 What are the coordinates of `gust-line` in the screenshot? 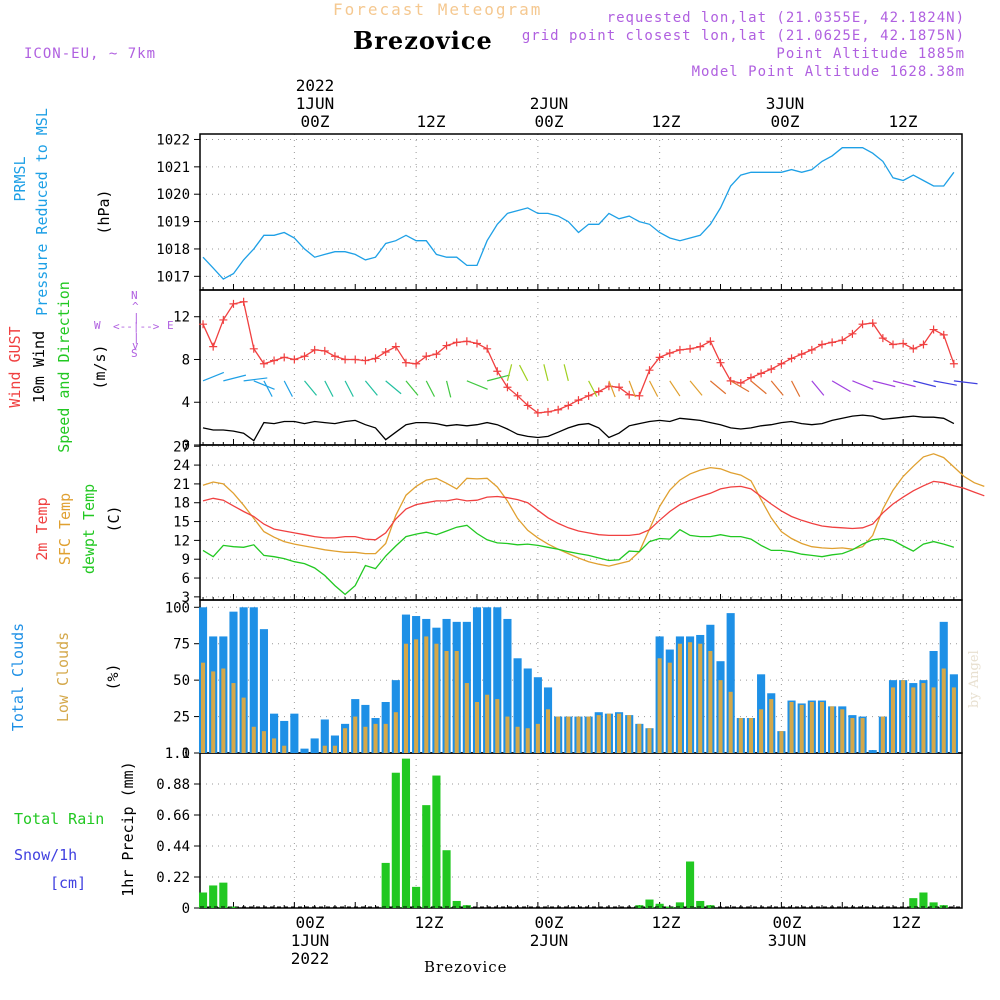 It's located at (578, 357).